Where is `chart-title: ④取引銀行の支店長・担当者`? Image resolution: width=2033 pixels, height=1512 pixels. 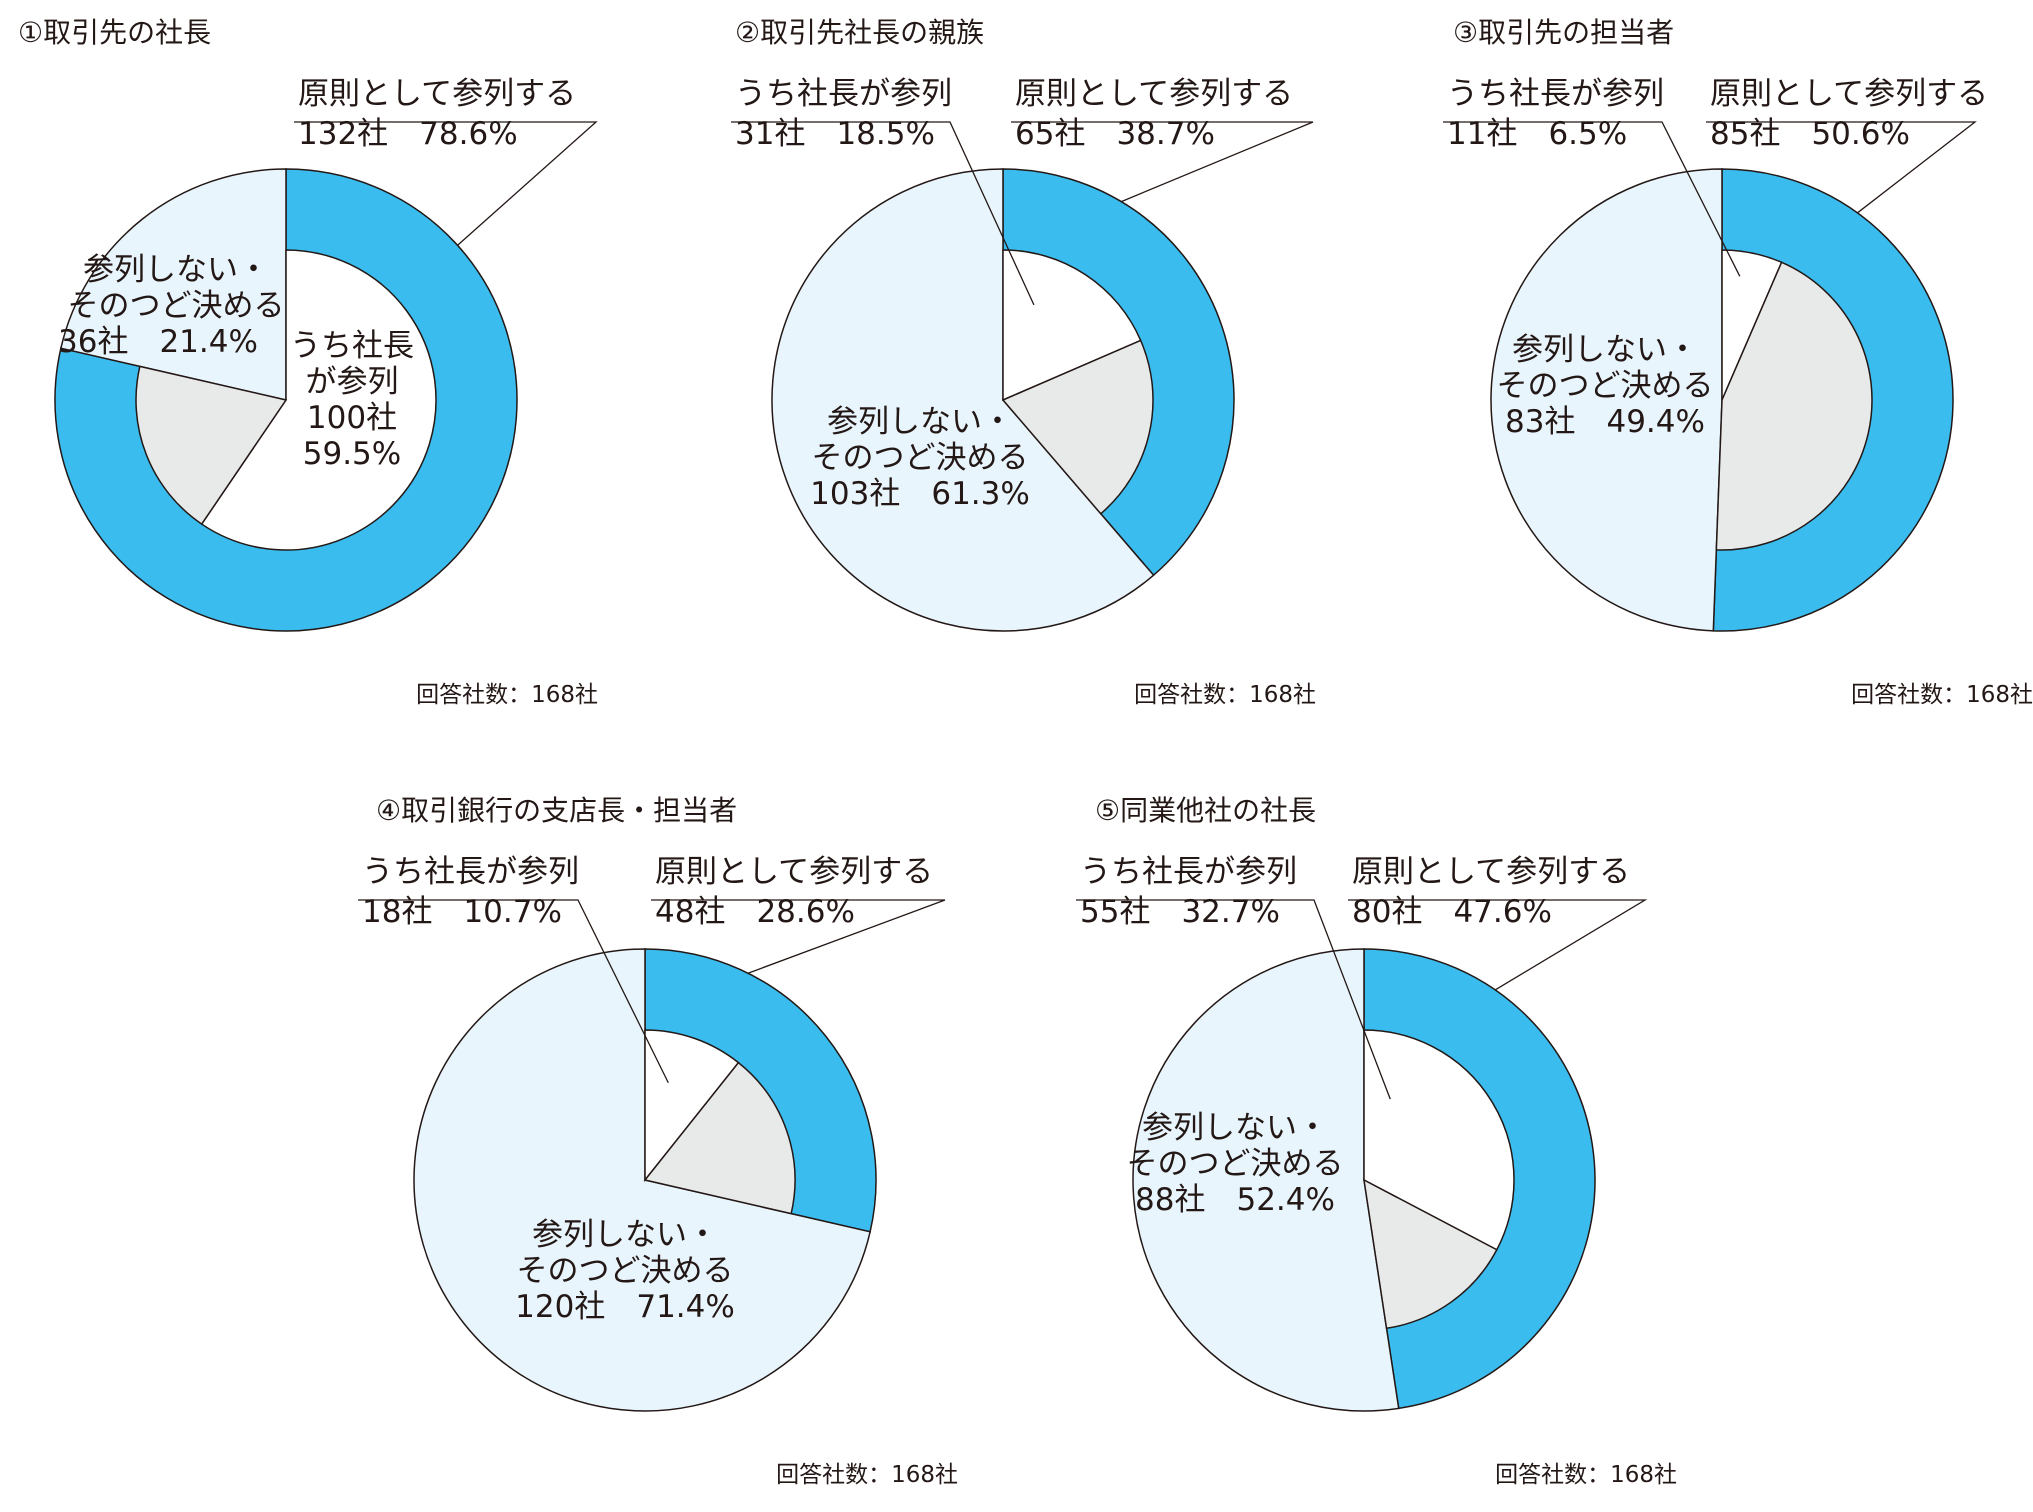 chart-title: ④取引銀行の支店長・担当者 is located at coordinates (556, 810).